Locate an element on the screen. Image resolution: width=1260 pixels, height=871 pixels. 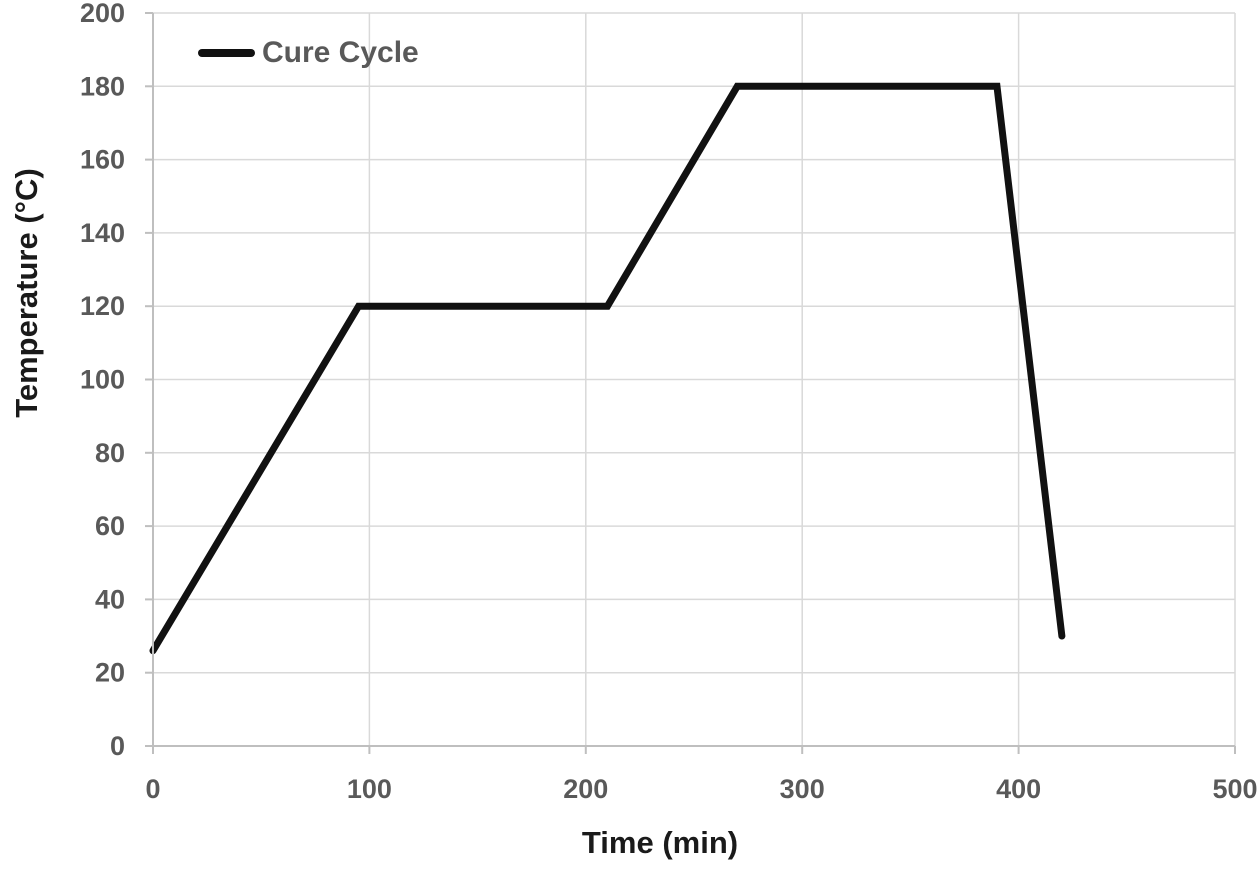
legend-label: Cure Cycle is located at coordinates (340, 52).